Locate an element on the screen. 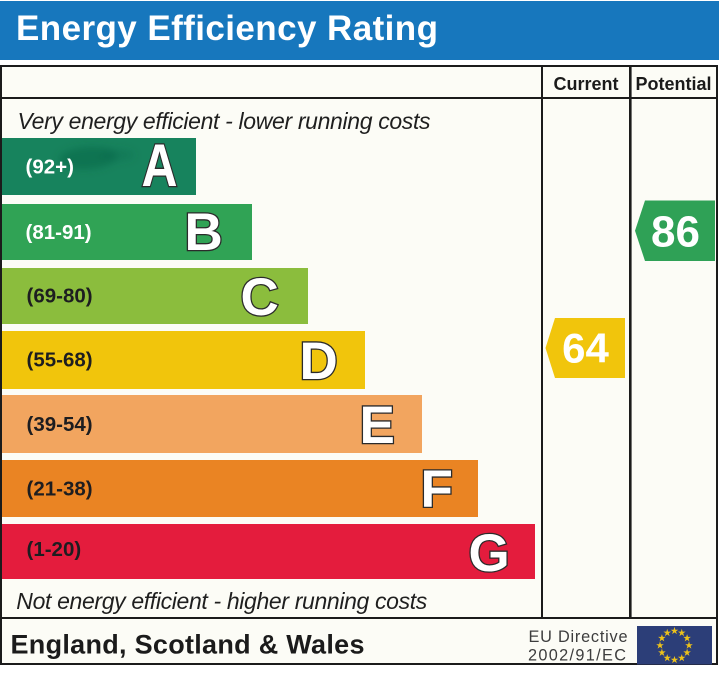 The image size is (719, 675). svg-text: (39-54) is located at coordinates (60, 424).